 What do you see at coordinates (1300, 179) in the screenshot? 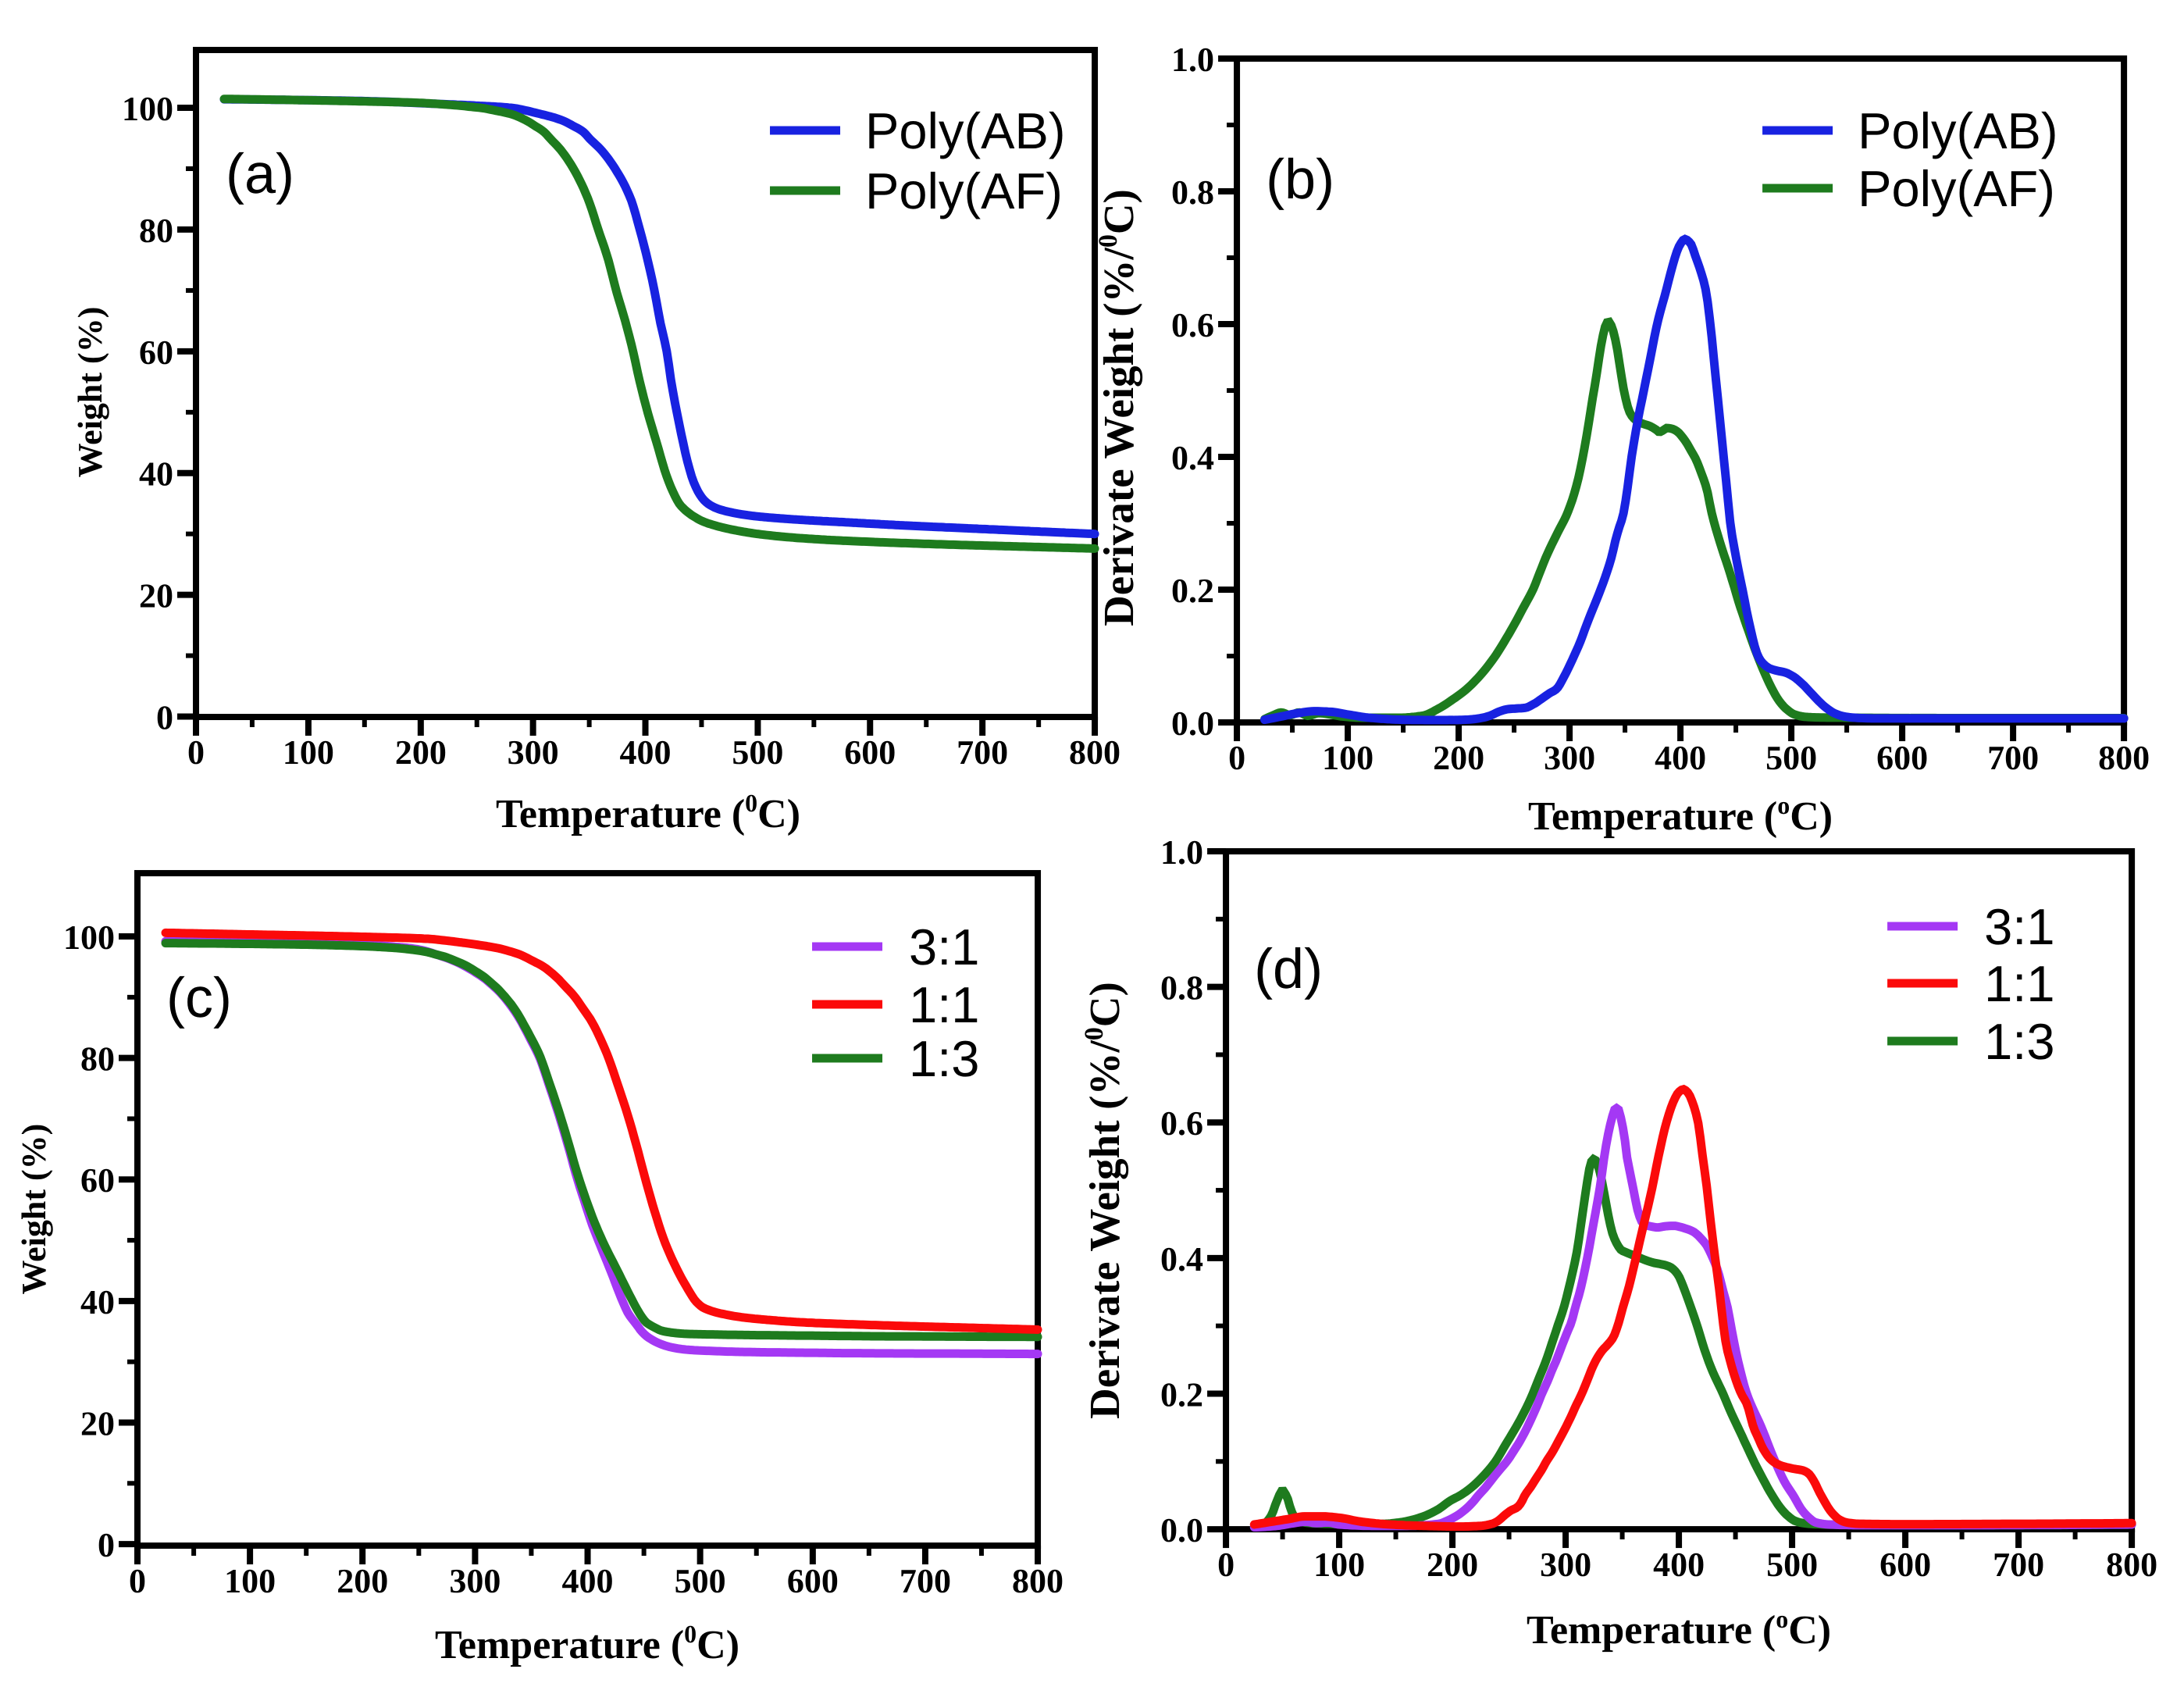
I see `svg-text: (b)` at bounding box center [1300, 179].